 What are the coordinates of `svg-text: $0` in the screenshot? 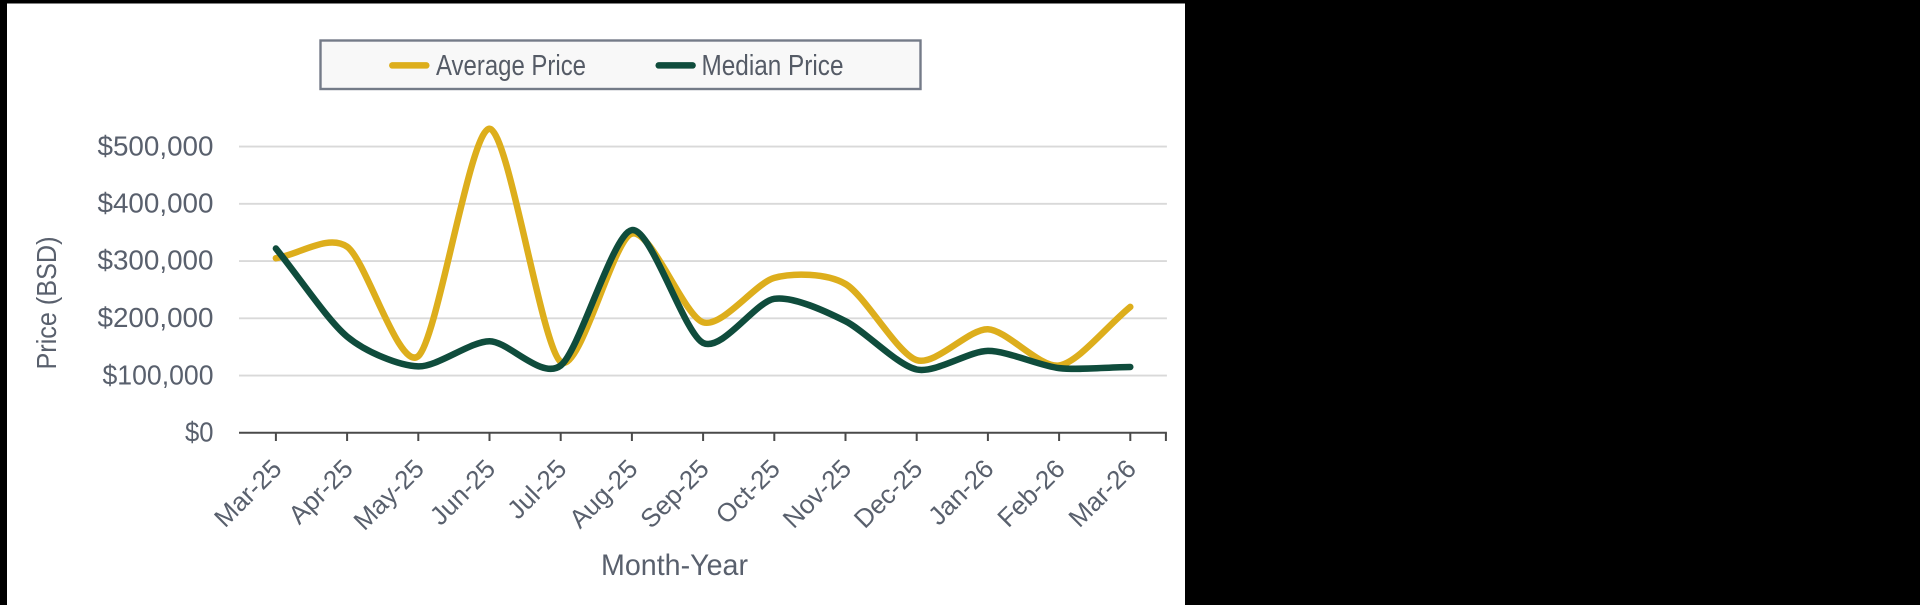 It's located at (199, 432).